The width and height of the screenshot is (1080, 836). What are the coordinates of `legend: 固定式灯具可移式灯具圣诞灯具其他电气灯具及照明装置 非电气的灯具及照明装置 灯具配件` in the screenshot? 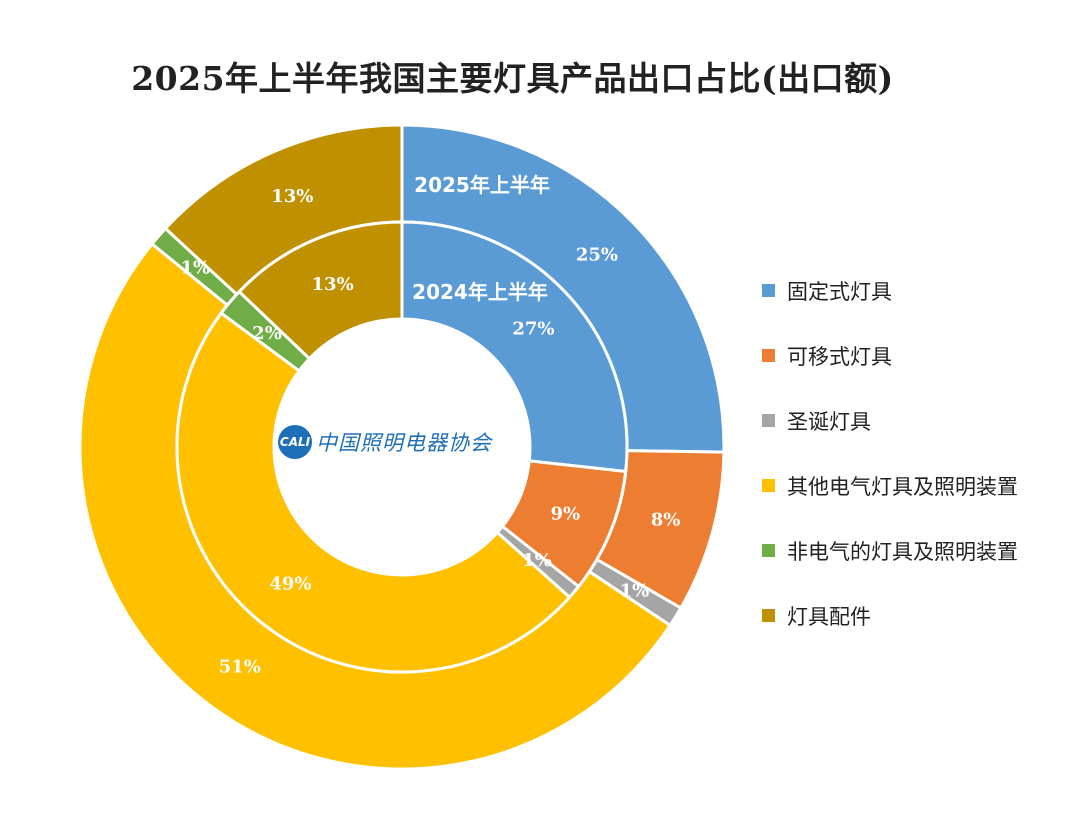 It's located at (890, 453).